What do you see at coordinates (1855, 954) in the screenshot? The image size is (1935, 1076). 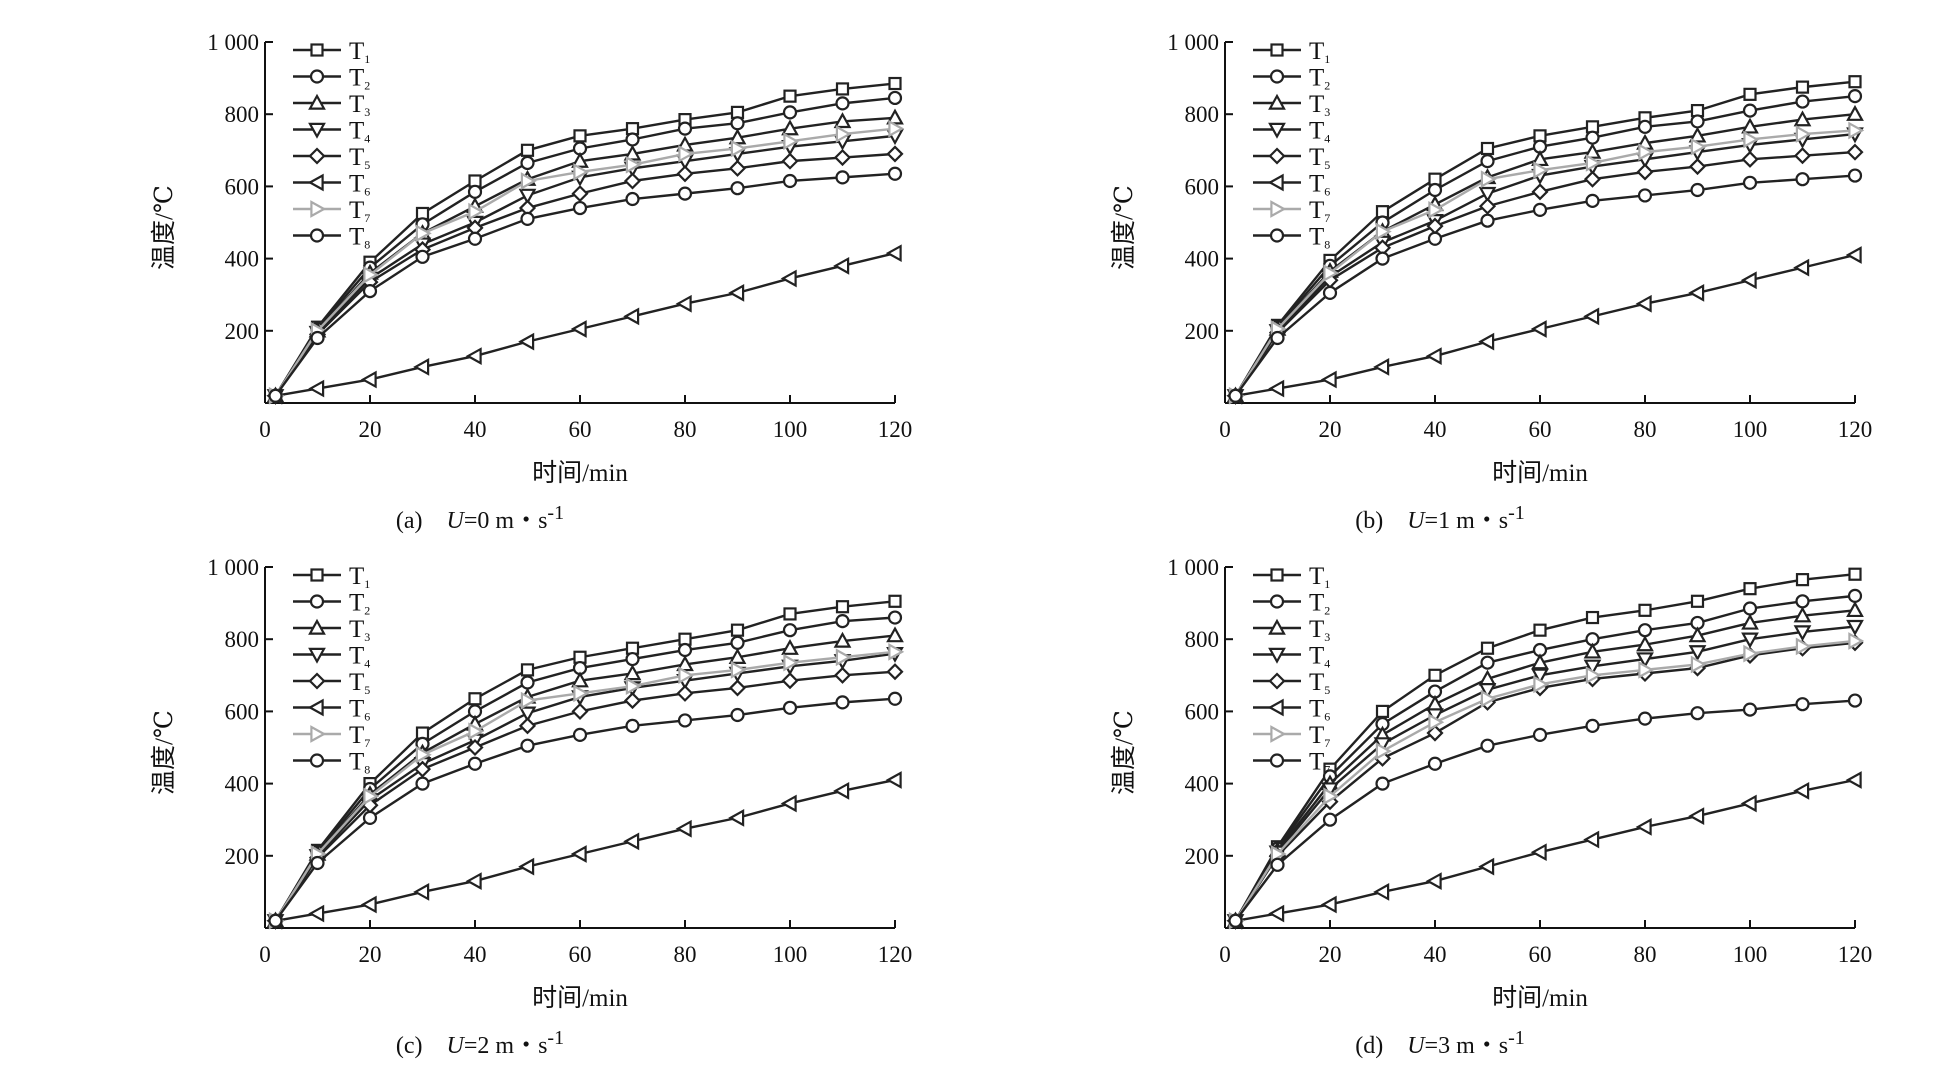 I see `x-tick-label: 120` at bounding box center [1855, 954].